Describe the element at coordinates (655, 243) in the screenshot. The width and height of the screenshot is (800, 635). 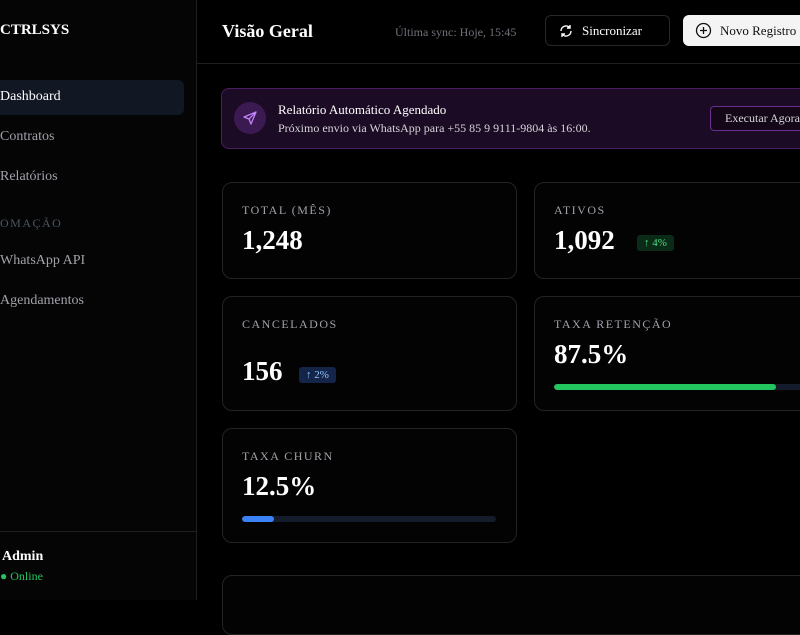
I see `badge: ↑ 4%` at that location.